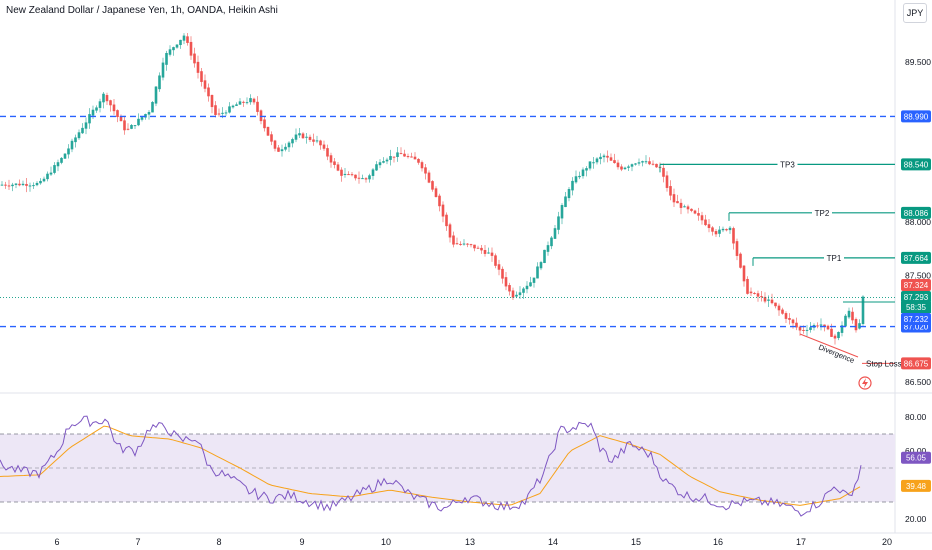 This screenshot has height=550, width=932. What do you see at coordinates (916, 519) in the screenshot?
I see `rsi-tick-label: 20.00` at bounding box center [916, 519].